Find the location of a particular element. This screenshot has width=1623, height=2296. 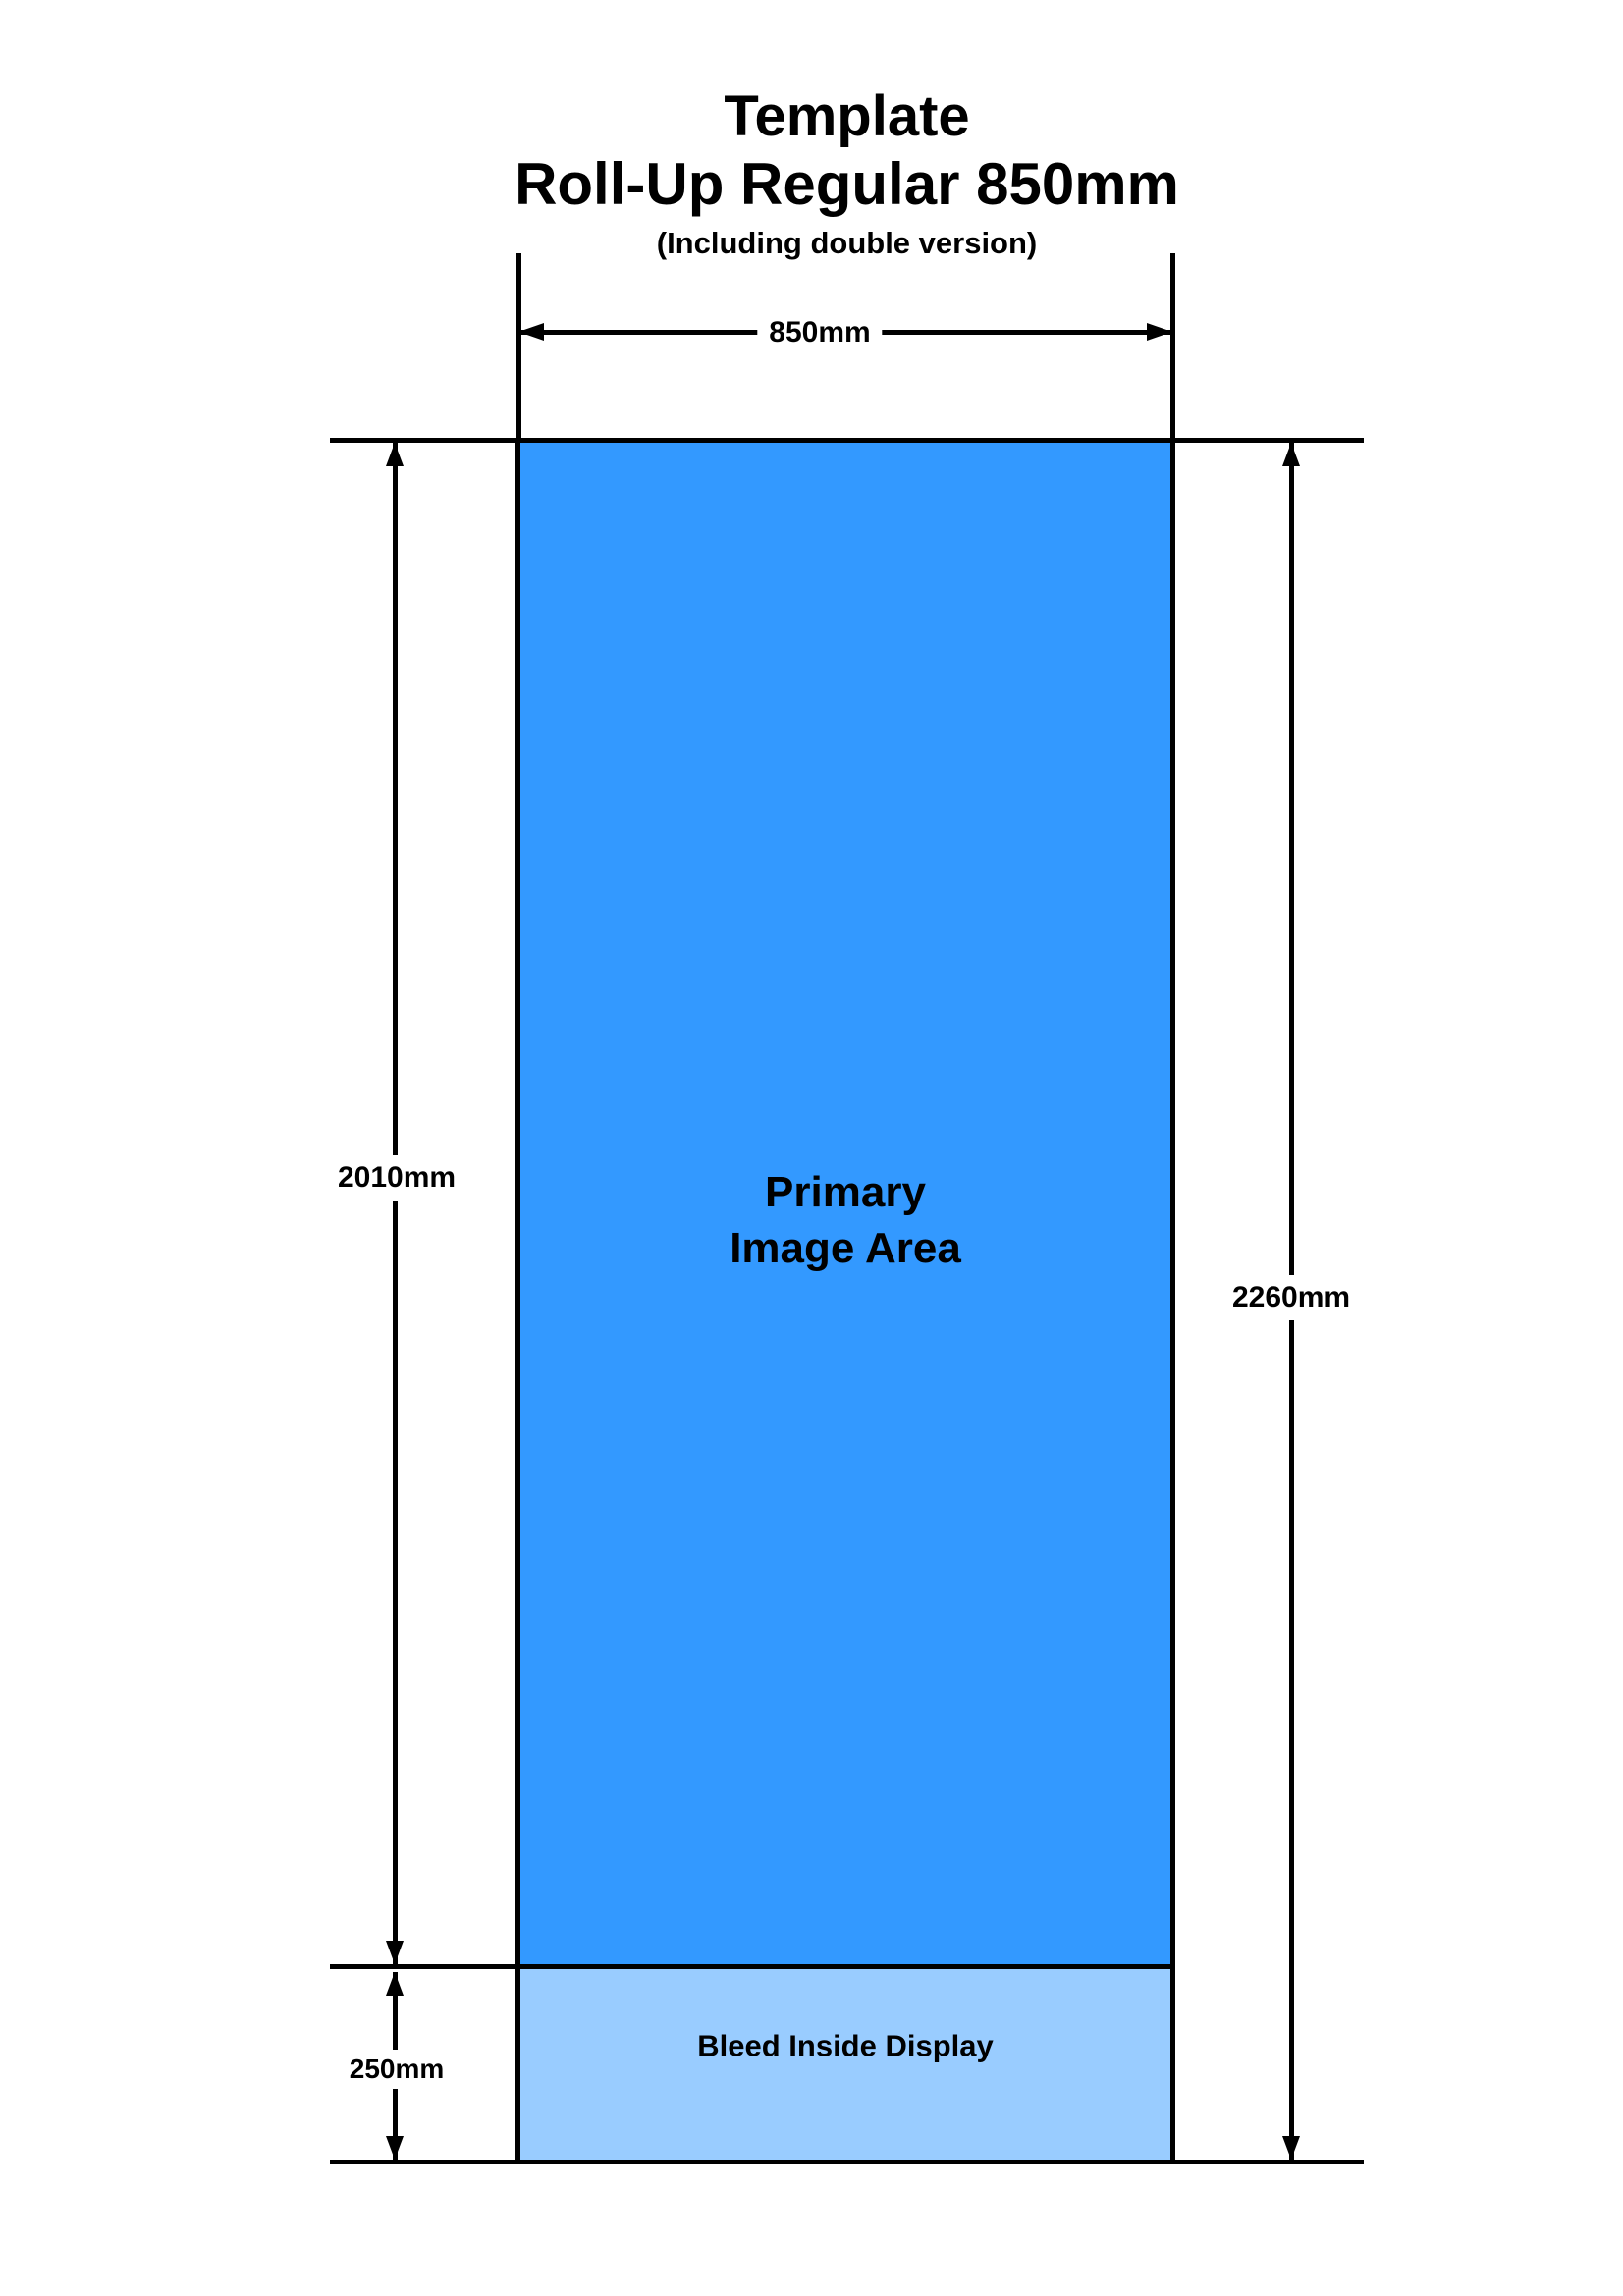

primary-height-dimension-line is located at coordinates (396, 1203).